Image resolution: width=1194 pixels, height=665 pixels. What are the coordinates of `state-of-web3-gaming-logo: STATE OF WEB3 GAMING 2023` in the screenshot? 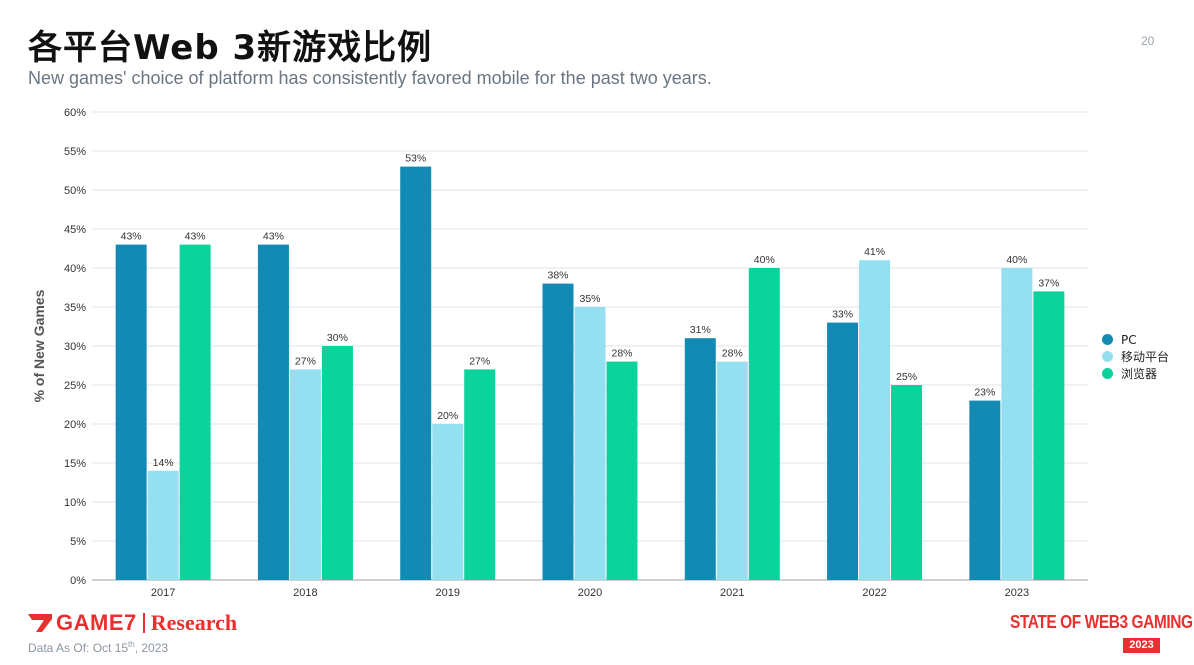 It's located at (1101, 632).